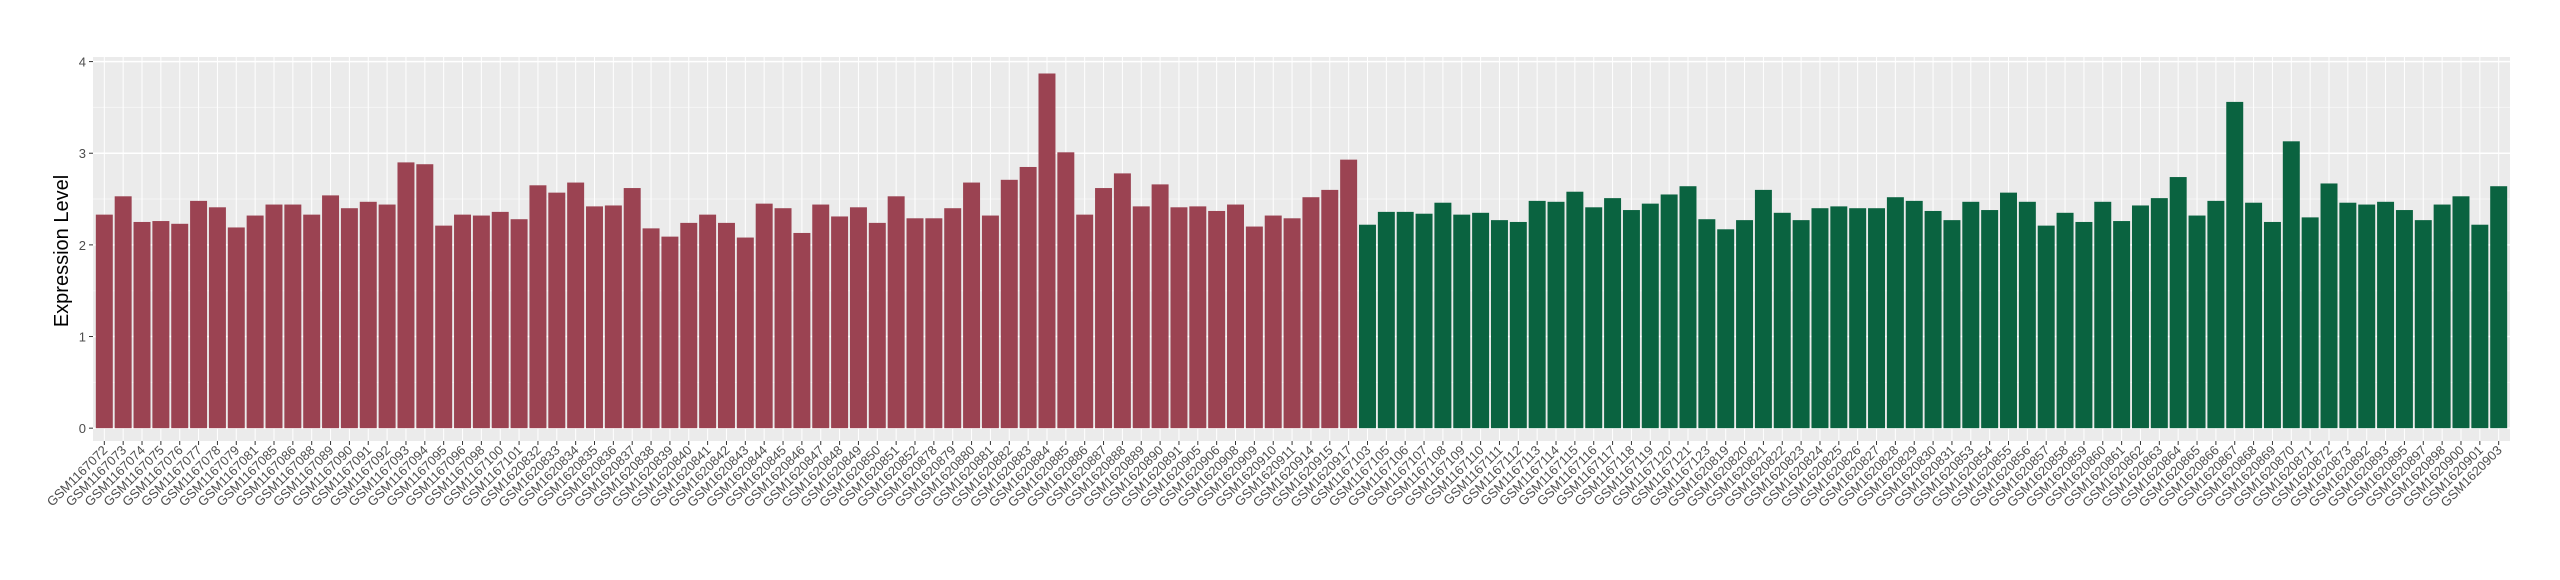 The height and width of the screenshot is (580, 2560). What do you see at coordinates (82, 245) in the screenshot?
I see `y-tick-label: 2` at bounding box center [82, 245].